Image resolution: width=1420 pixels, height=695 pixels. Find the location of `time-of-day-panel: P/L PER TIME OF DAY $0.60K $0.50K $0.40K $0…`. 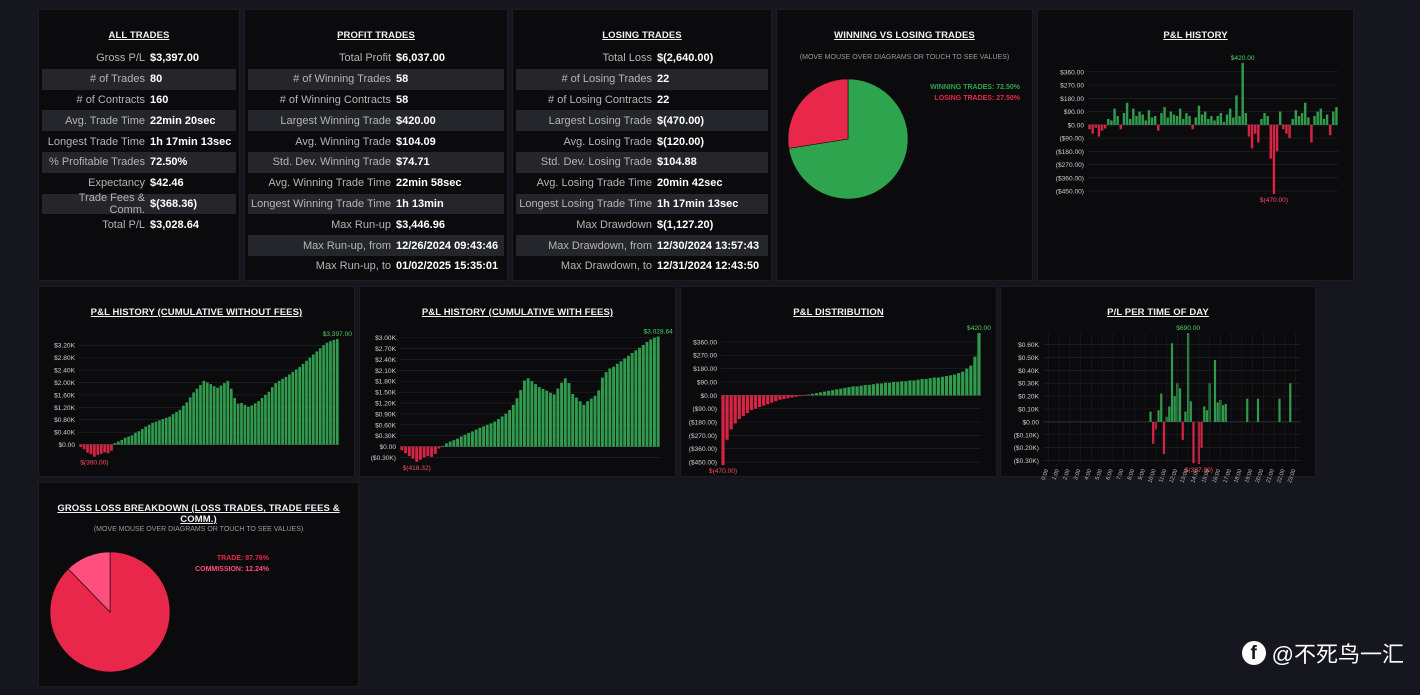

time-of-day-panel: P/L PER TIME OF DAY $0.60K $0.50K $0.40K $0… is located at coordinates (1158, 385).